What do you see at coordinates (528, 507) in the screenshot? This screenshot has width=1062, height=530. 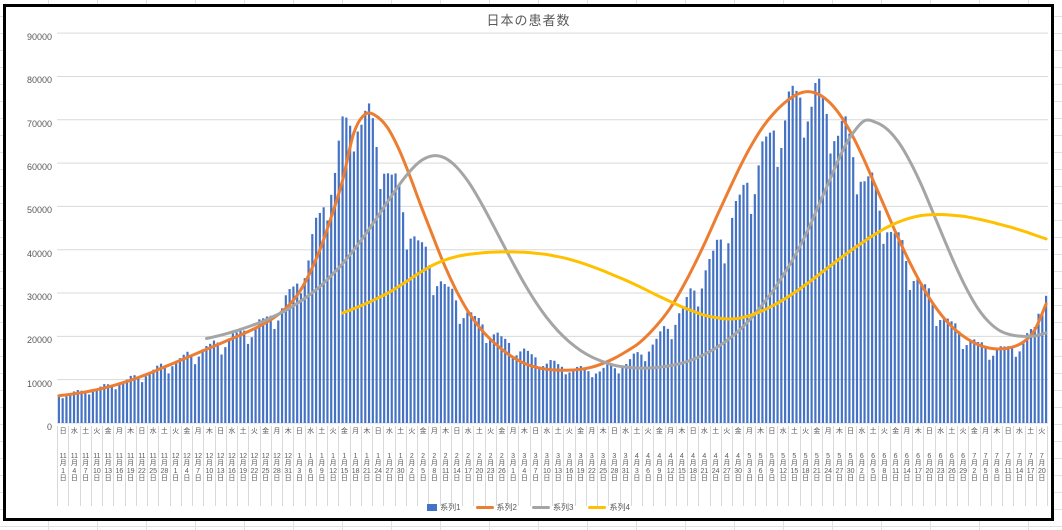 I see `legend: 系列1 系列2 系列3 系列4` at bounding box center [528, 507].